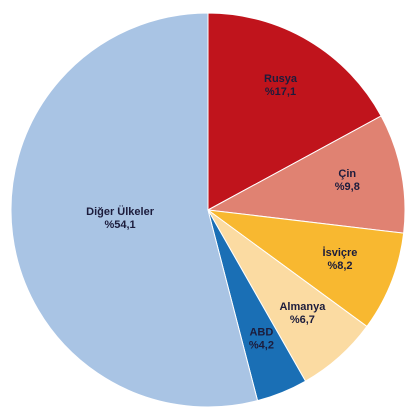 The height and width of the screenshot is (412, 406). Describe the element at coordinates (347, 187) in the screenshot. I see `slice-value: %9,8` at that location.